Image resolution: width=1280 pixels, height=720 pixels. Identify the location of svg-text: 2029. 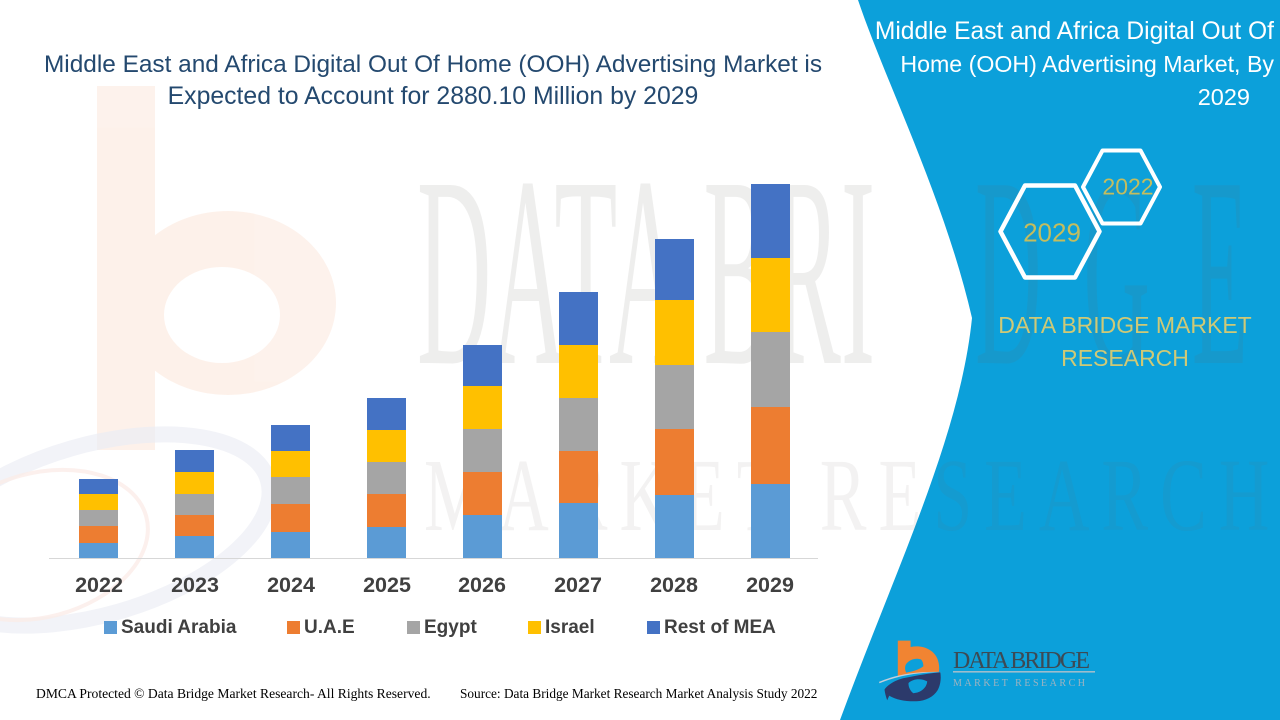
(1052, 233).